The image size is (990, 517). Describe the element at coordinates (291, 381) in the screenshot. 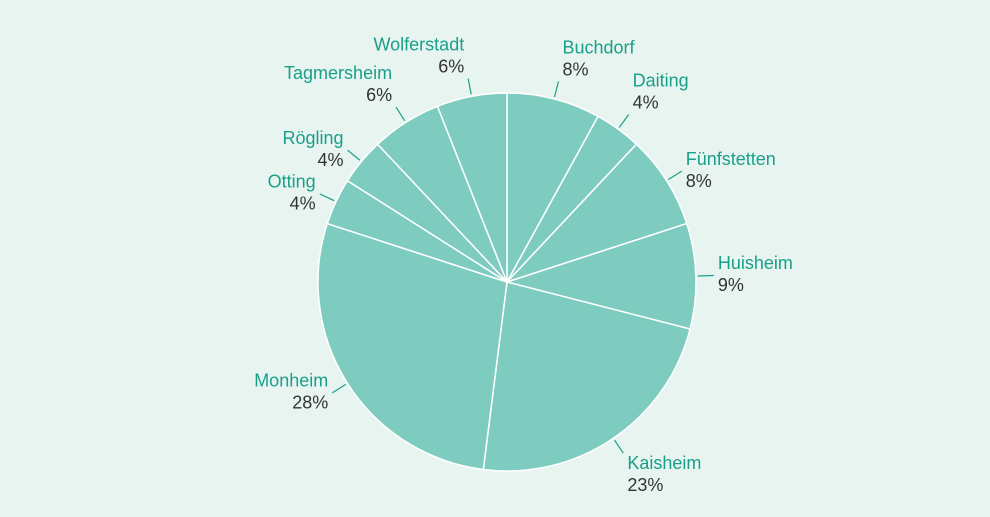

I see `slice-label: Monheim` at that location.